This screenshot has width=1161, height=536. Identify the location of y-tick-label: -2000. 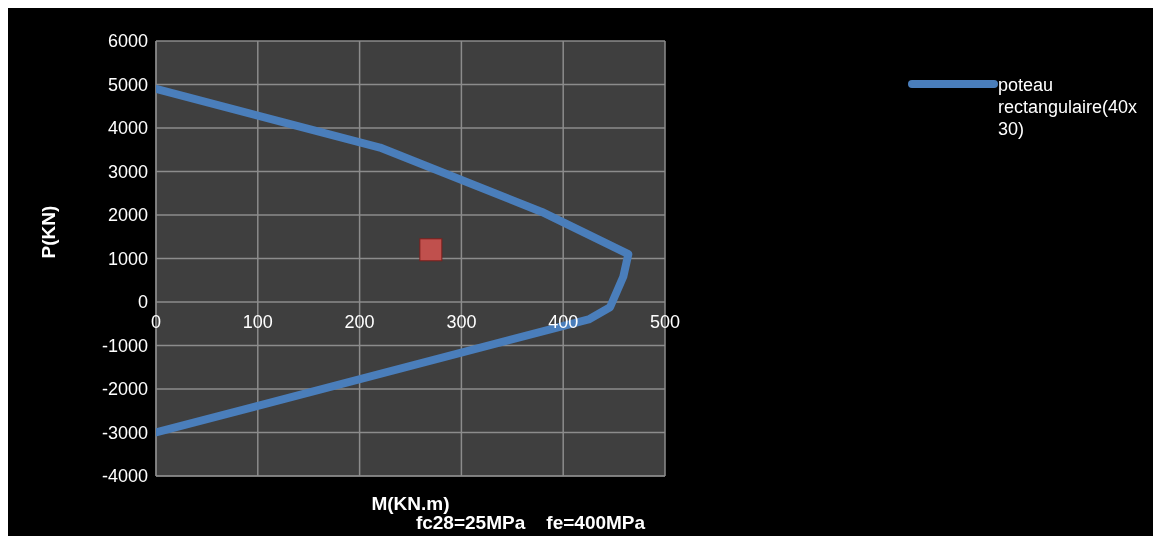
(124, 389).